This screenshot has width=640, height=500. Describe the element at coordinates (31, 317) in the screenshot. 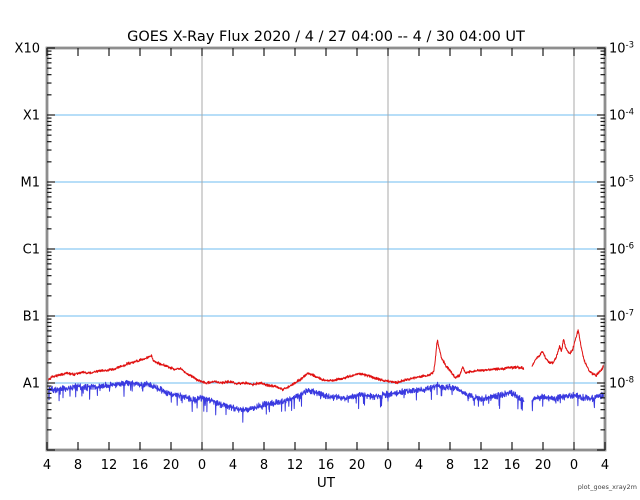

I see `flare-class-label: B1` at that location.